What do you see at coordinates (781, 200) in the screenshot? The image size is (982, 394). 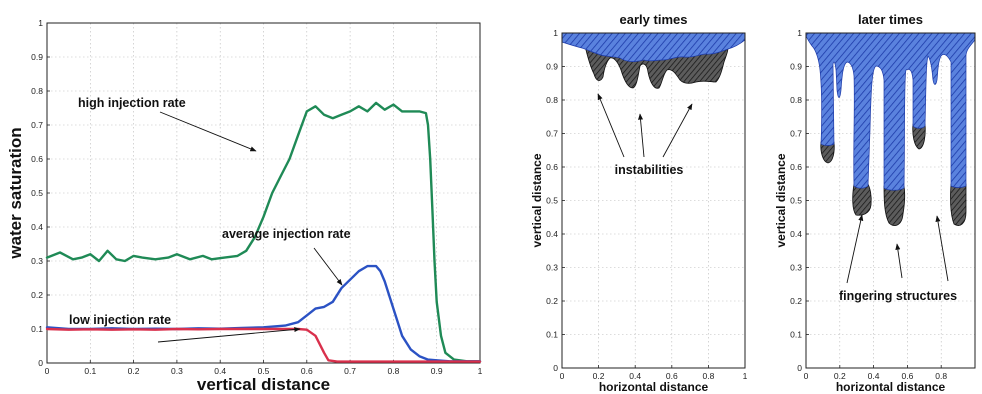 I see `later-times-y-axis-label: vertical distance` at bounding box center [781, 200].